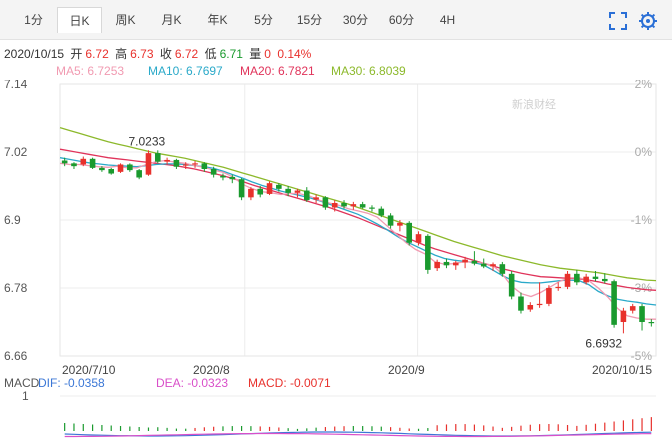  What do you see at coordinates (401, 20) in the screenshot?
I see `tab-8: 60分` at bounding box center [401, 20].